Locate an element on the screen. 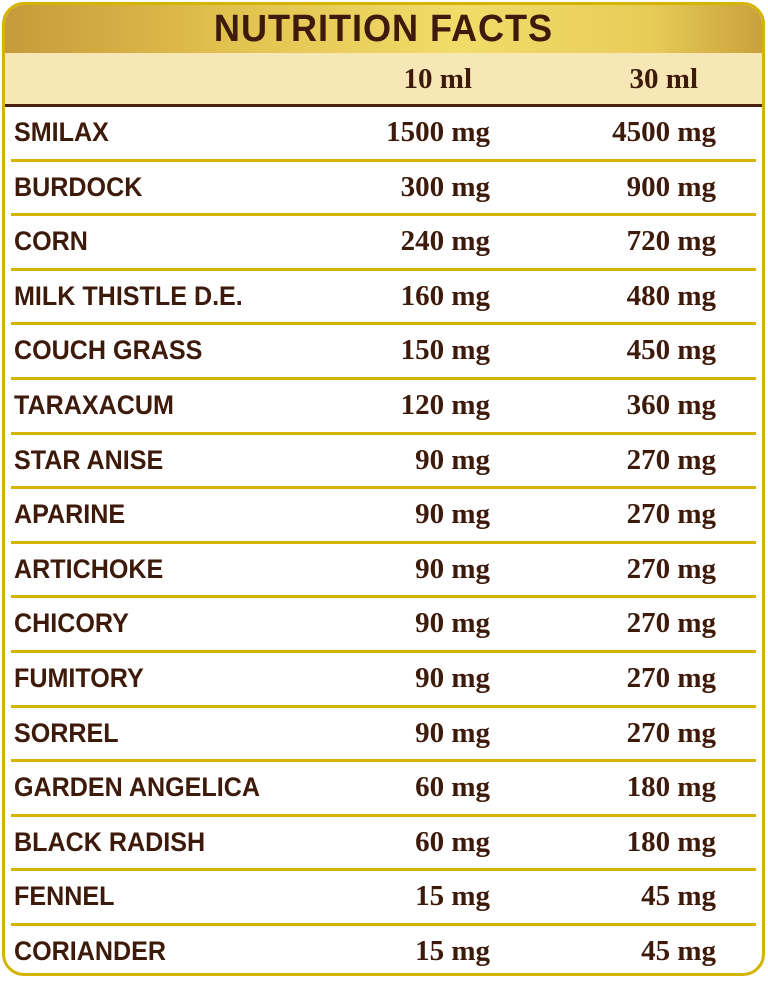 This screenshot has width=768, height=1002. ingredient-name: STAR ANISE is located at coordinates (89, 459).